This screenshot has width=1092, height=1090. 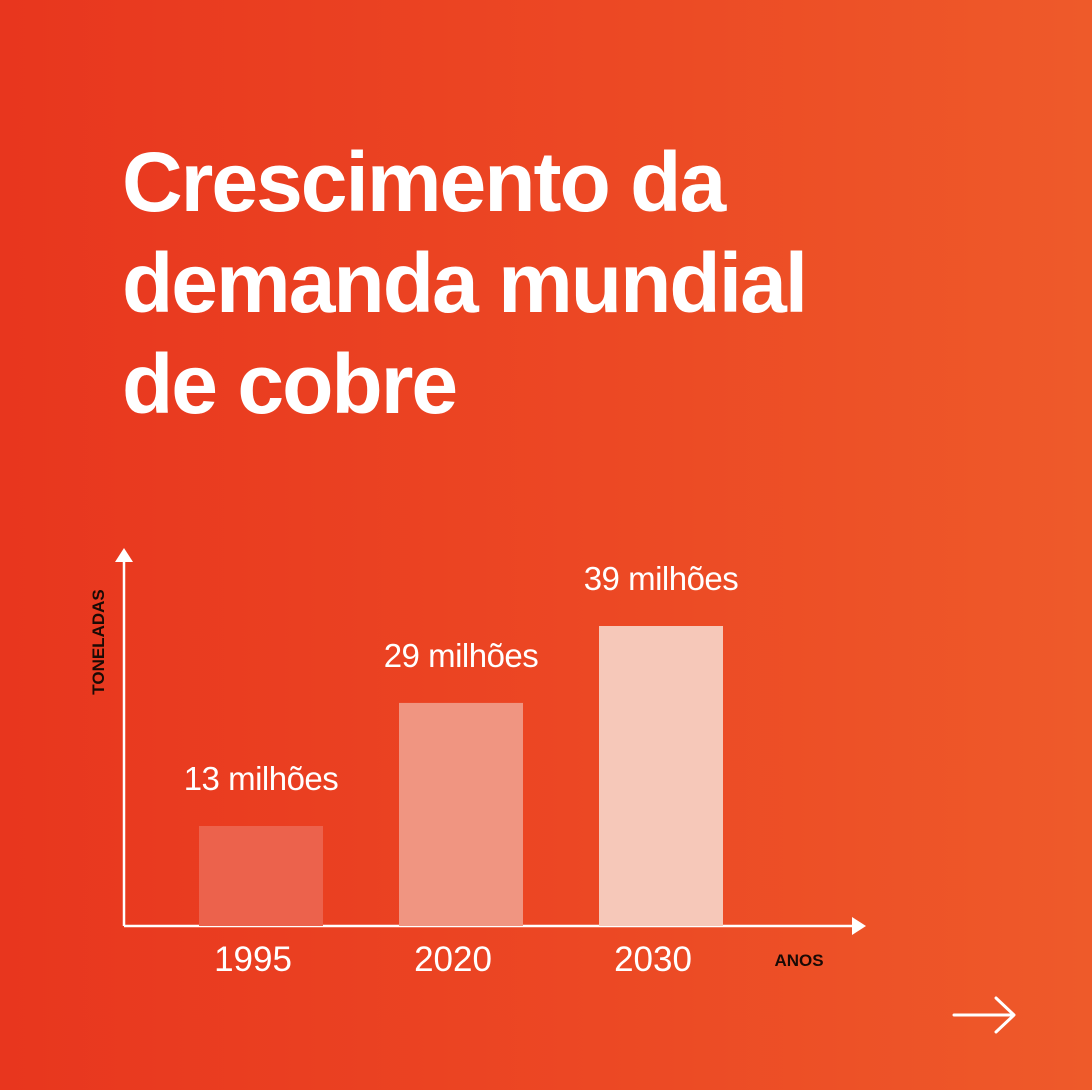 What do you see at coordinates (798, 960) in the screenshot?
I see `x-axis-title: ANOS` at bounding box center [798, 960].